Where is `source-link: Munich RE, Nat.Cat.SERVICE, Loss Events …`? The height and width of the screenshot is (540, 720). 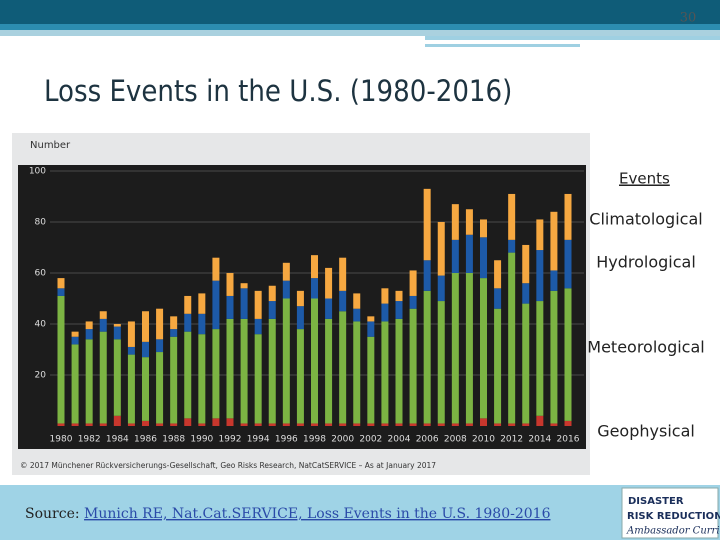
source-link: Munich RE, Nat.Cat.SERVICE, Loss Events … is located at coordinates (317, 514).